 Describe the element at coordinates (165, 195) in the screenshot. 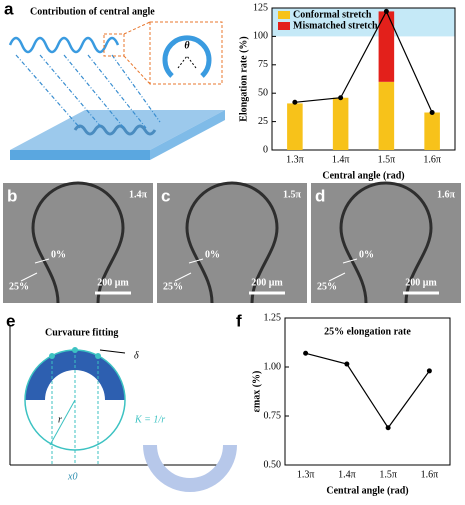

I see `panel-label: c` at that location.